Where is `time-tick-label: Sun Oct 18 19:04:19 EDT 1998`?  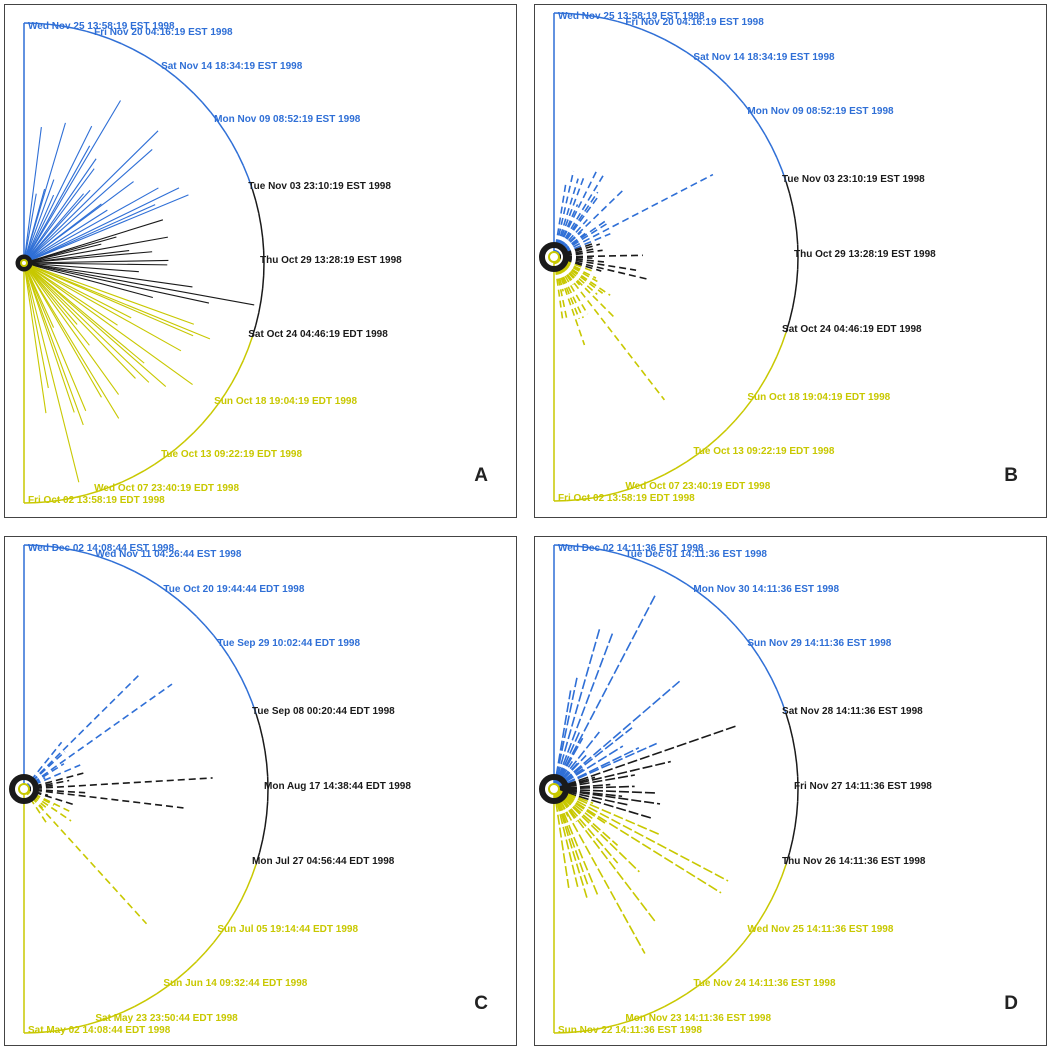
time-tick-label: Sun Oct 18 19:04:19 EDT 1998 is located at coordinates (286, 402).